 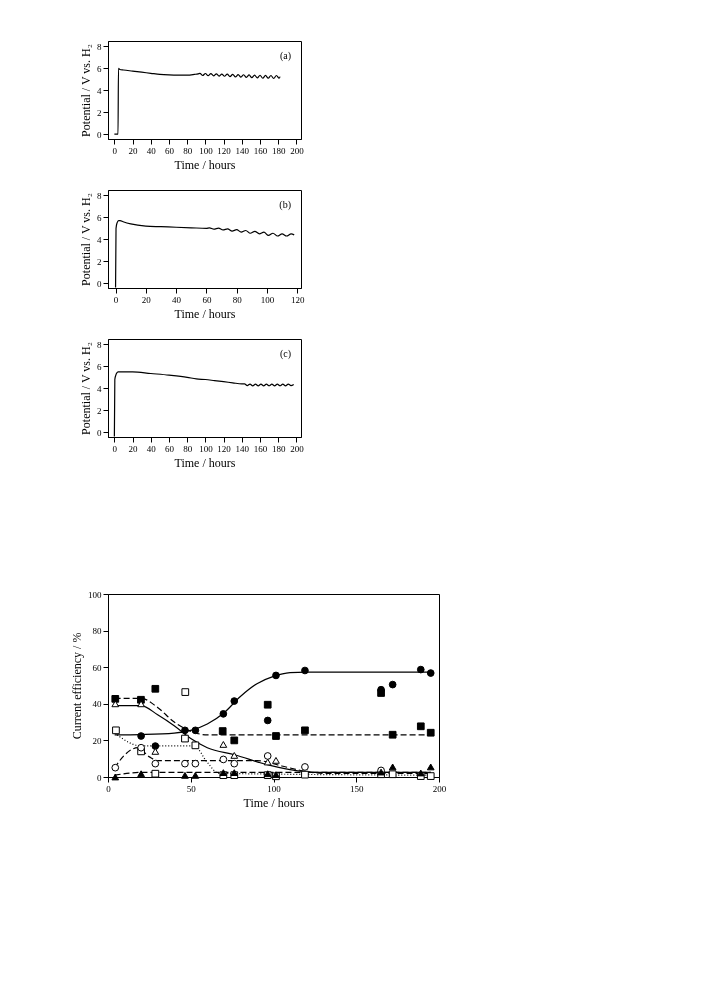 I want to click on y-tick-label: 80, so click(x=97, y=631).